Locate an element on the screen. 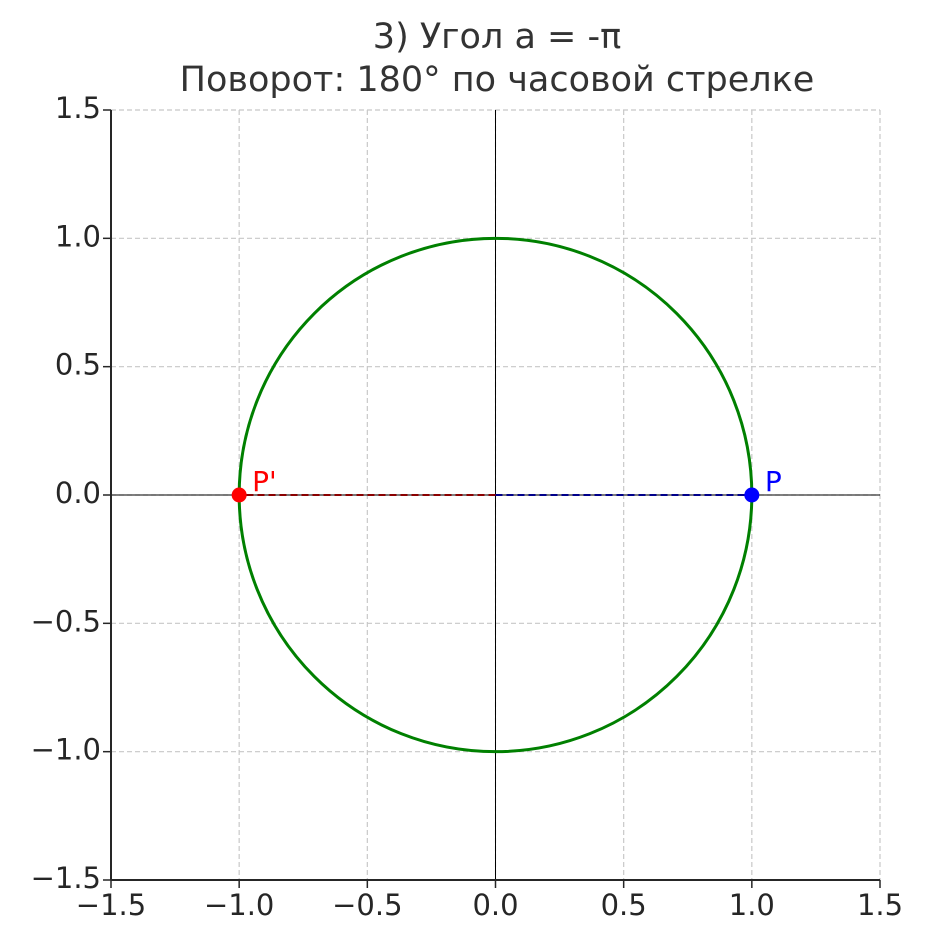 The height and width of the screenshot is (943, 927). chart-title: 3) Угол a = -π is located at coordinates (497, 37).